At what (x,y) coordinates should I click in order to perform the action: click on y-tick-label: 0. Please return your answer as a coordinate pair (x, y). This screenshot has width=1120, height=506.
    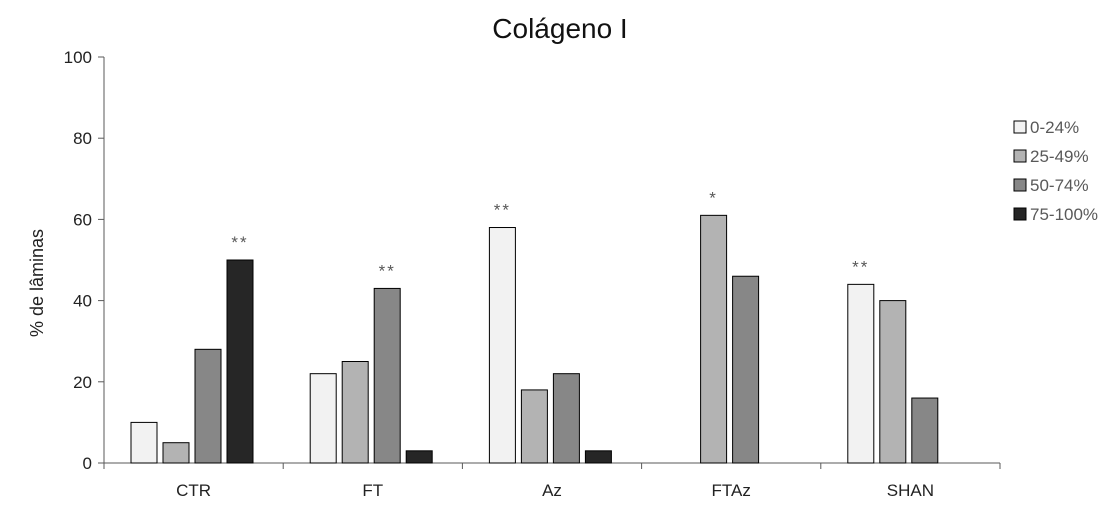
    Looking at the image, I should click on (87, 463).